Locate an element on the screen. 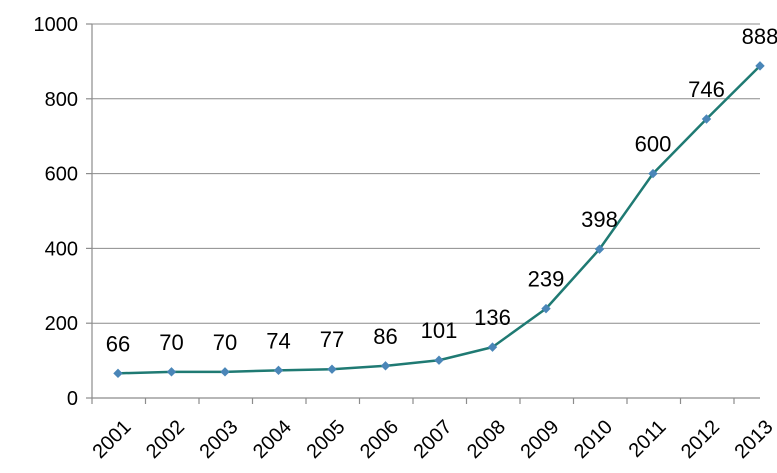  data-point-2002 is located at coordinates (171, 372).